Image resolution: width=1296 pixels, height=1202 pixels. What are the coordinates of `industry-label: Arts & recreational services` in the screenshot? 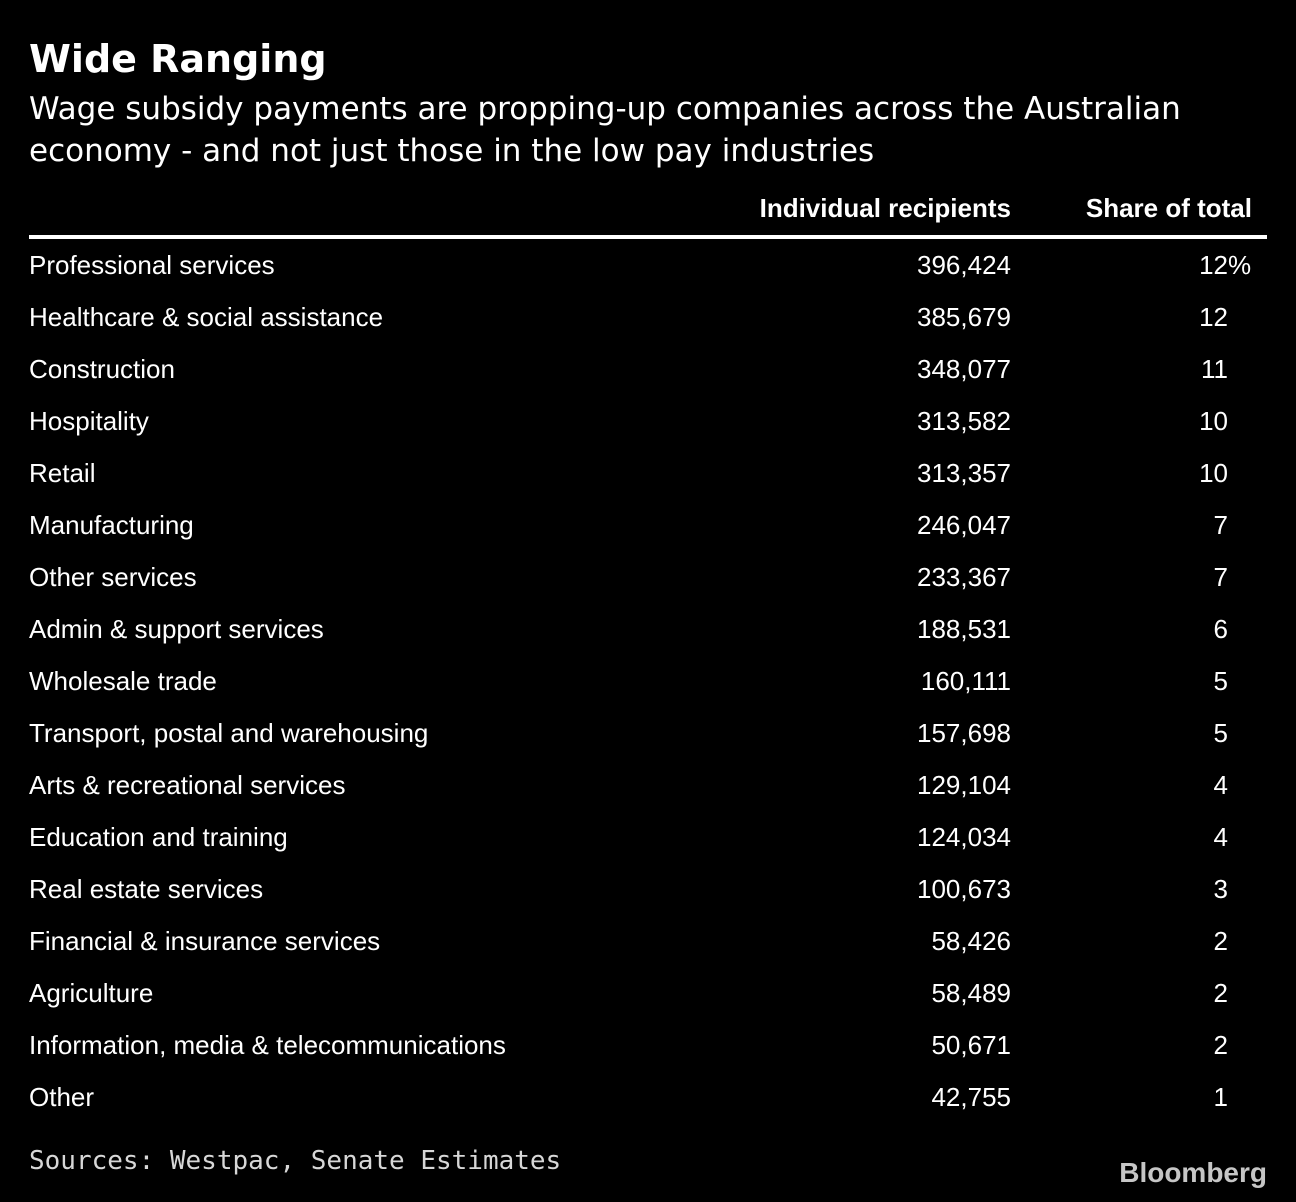 It's located at (187, 784).